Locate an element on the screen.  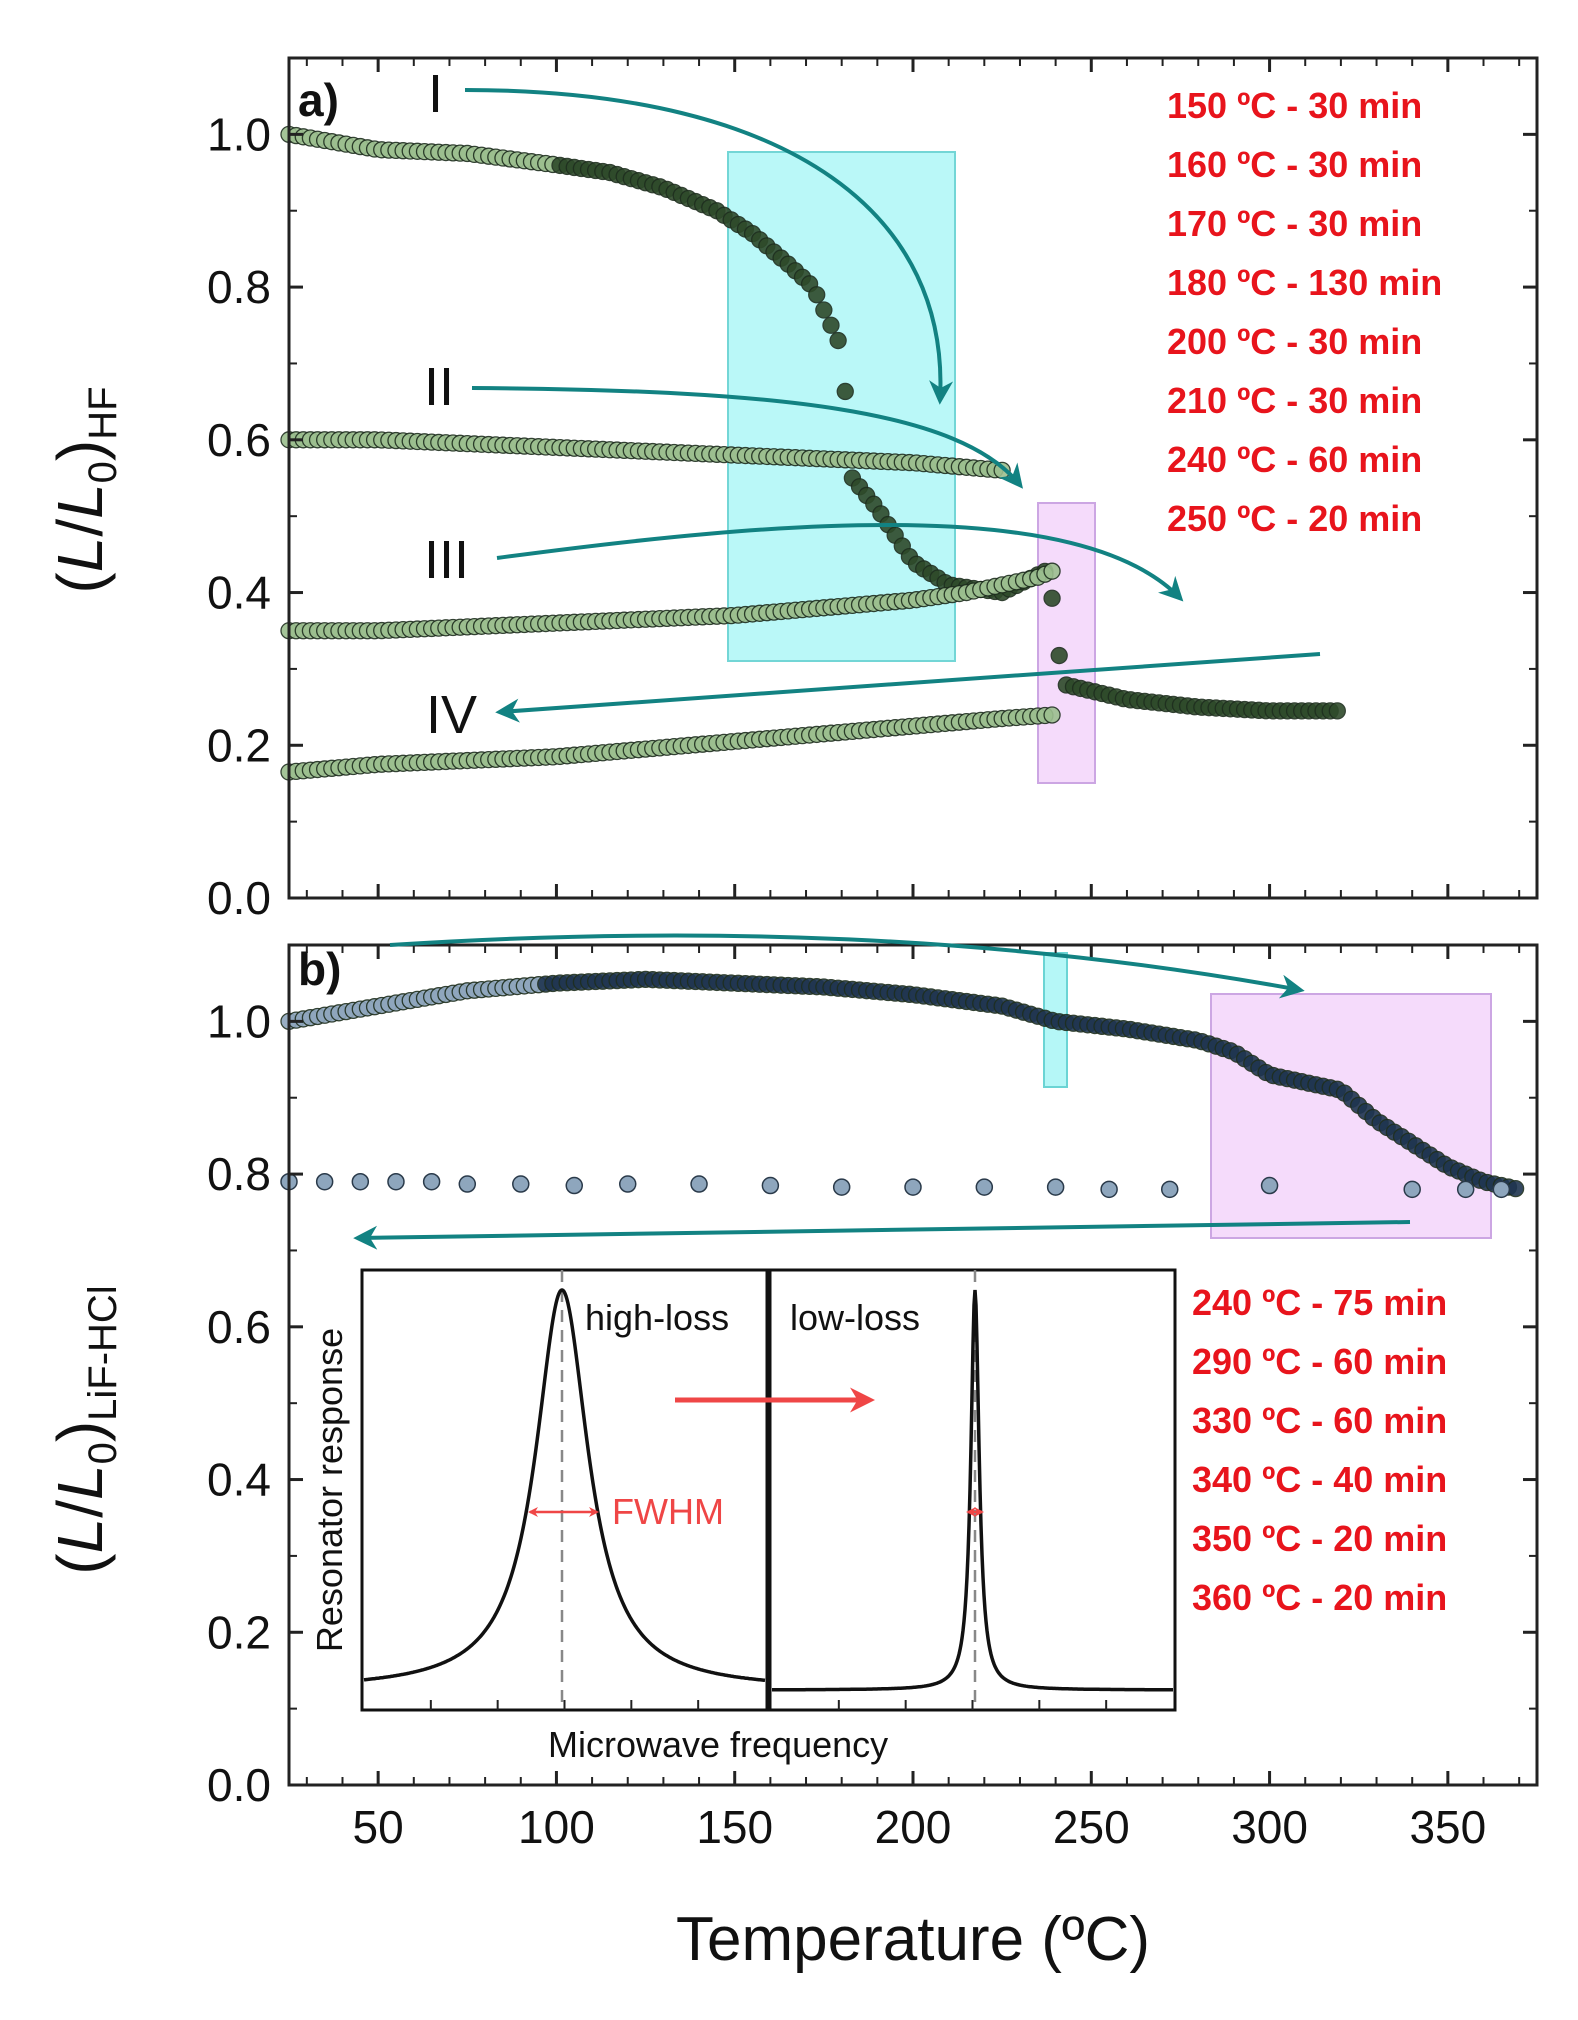
inset-high-loss-label: high-loss is located at coordinates (657, 1317).